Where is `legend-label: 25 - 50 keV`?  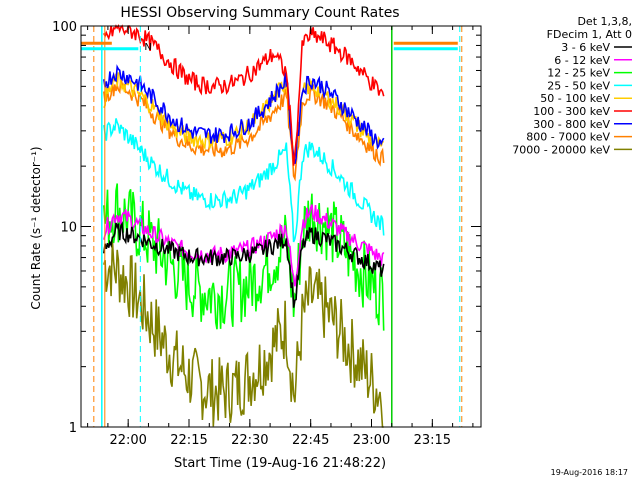
legend-label: 25 - 50 keV is located at coordinates (578, 85).